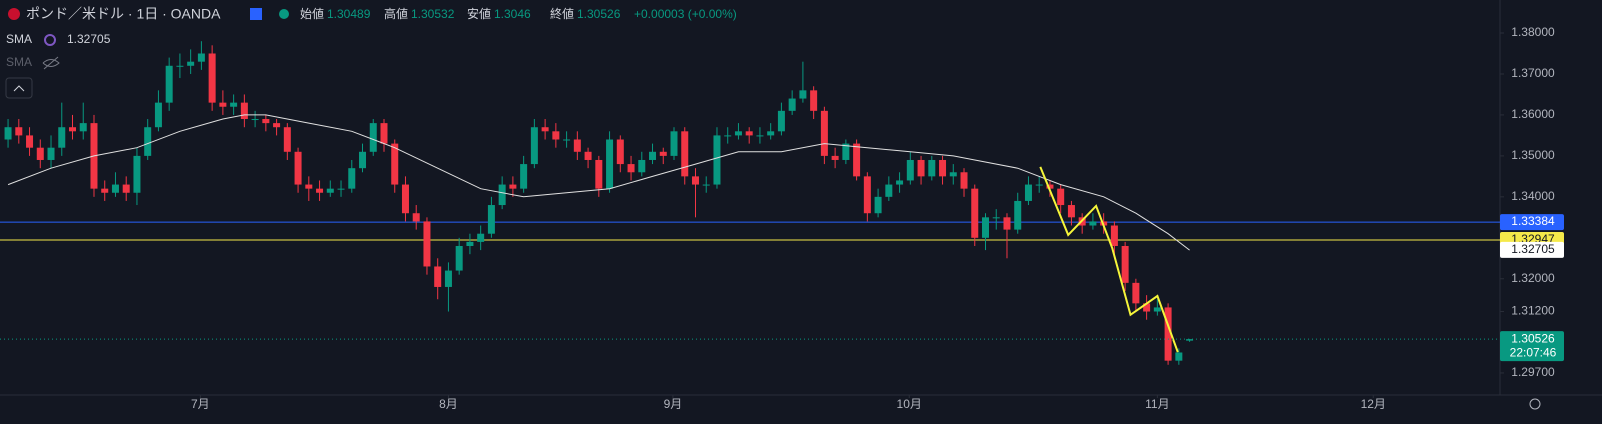  Describe the element at coordinates (1535, 404) in the screenshot. I see `settings-icon` at that location.